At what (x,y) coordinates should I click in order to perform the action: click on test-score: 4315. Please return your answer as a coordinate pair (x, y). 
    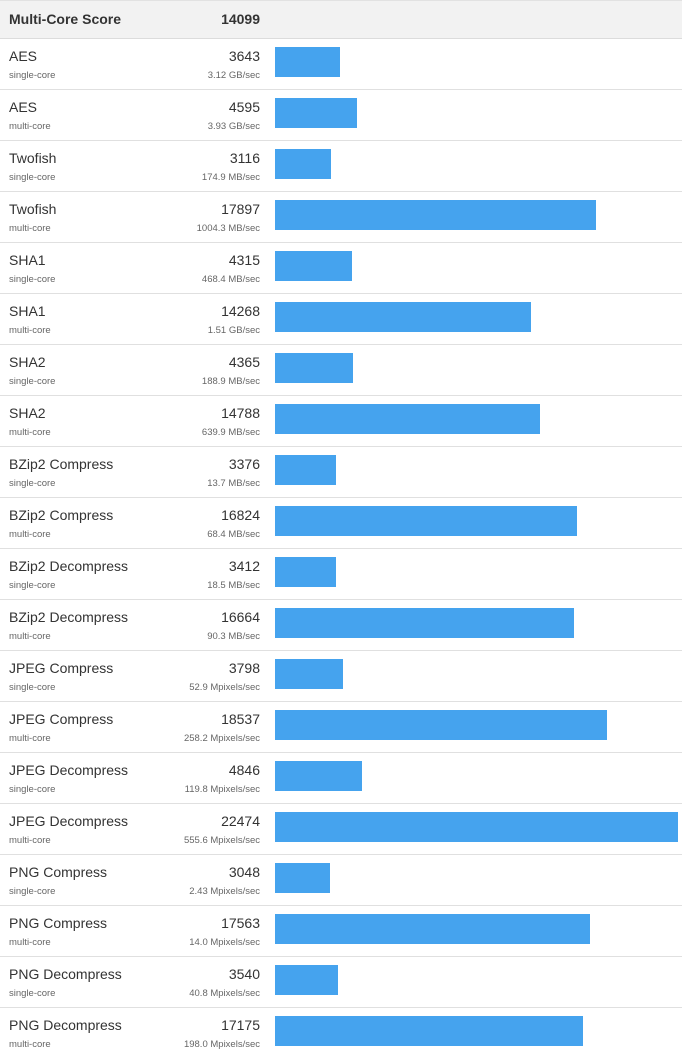
    Looking at the image, I should click on (244, 260).